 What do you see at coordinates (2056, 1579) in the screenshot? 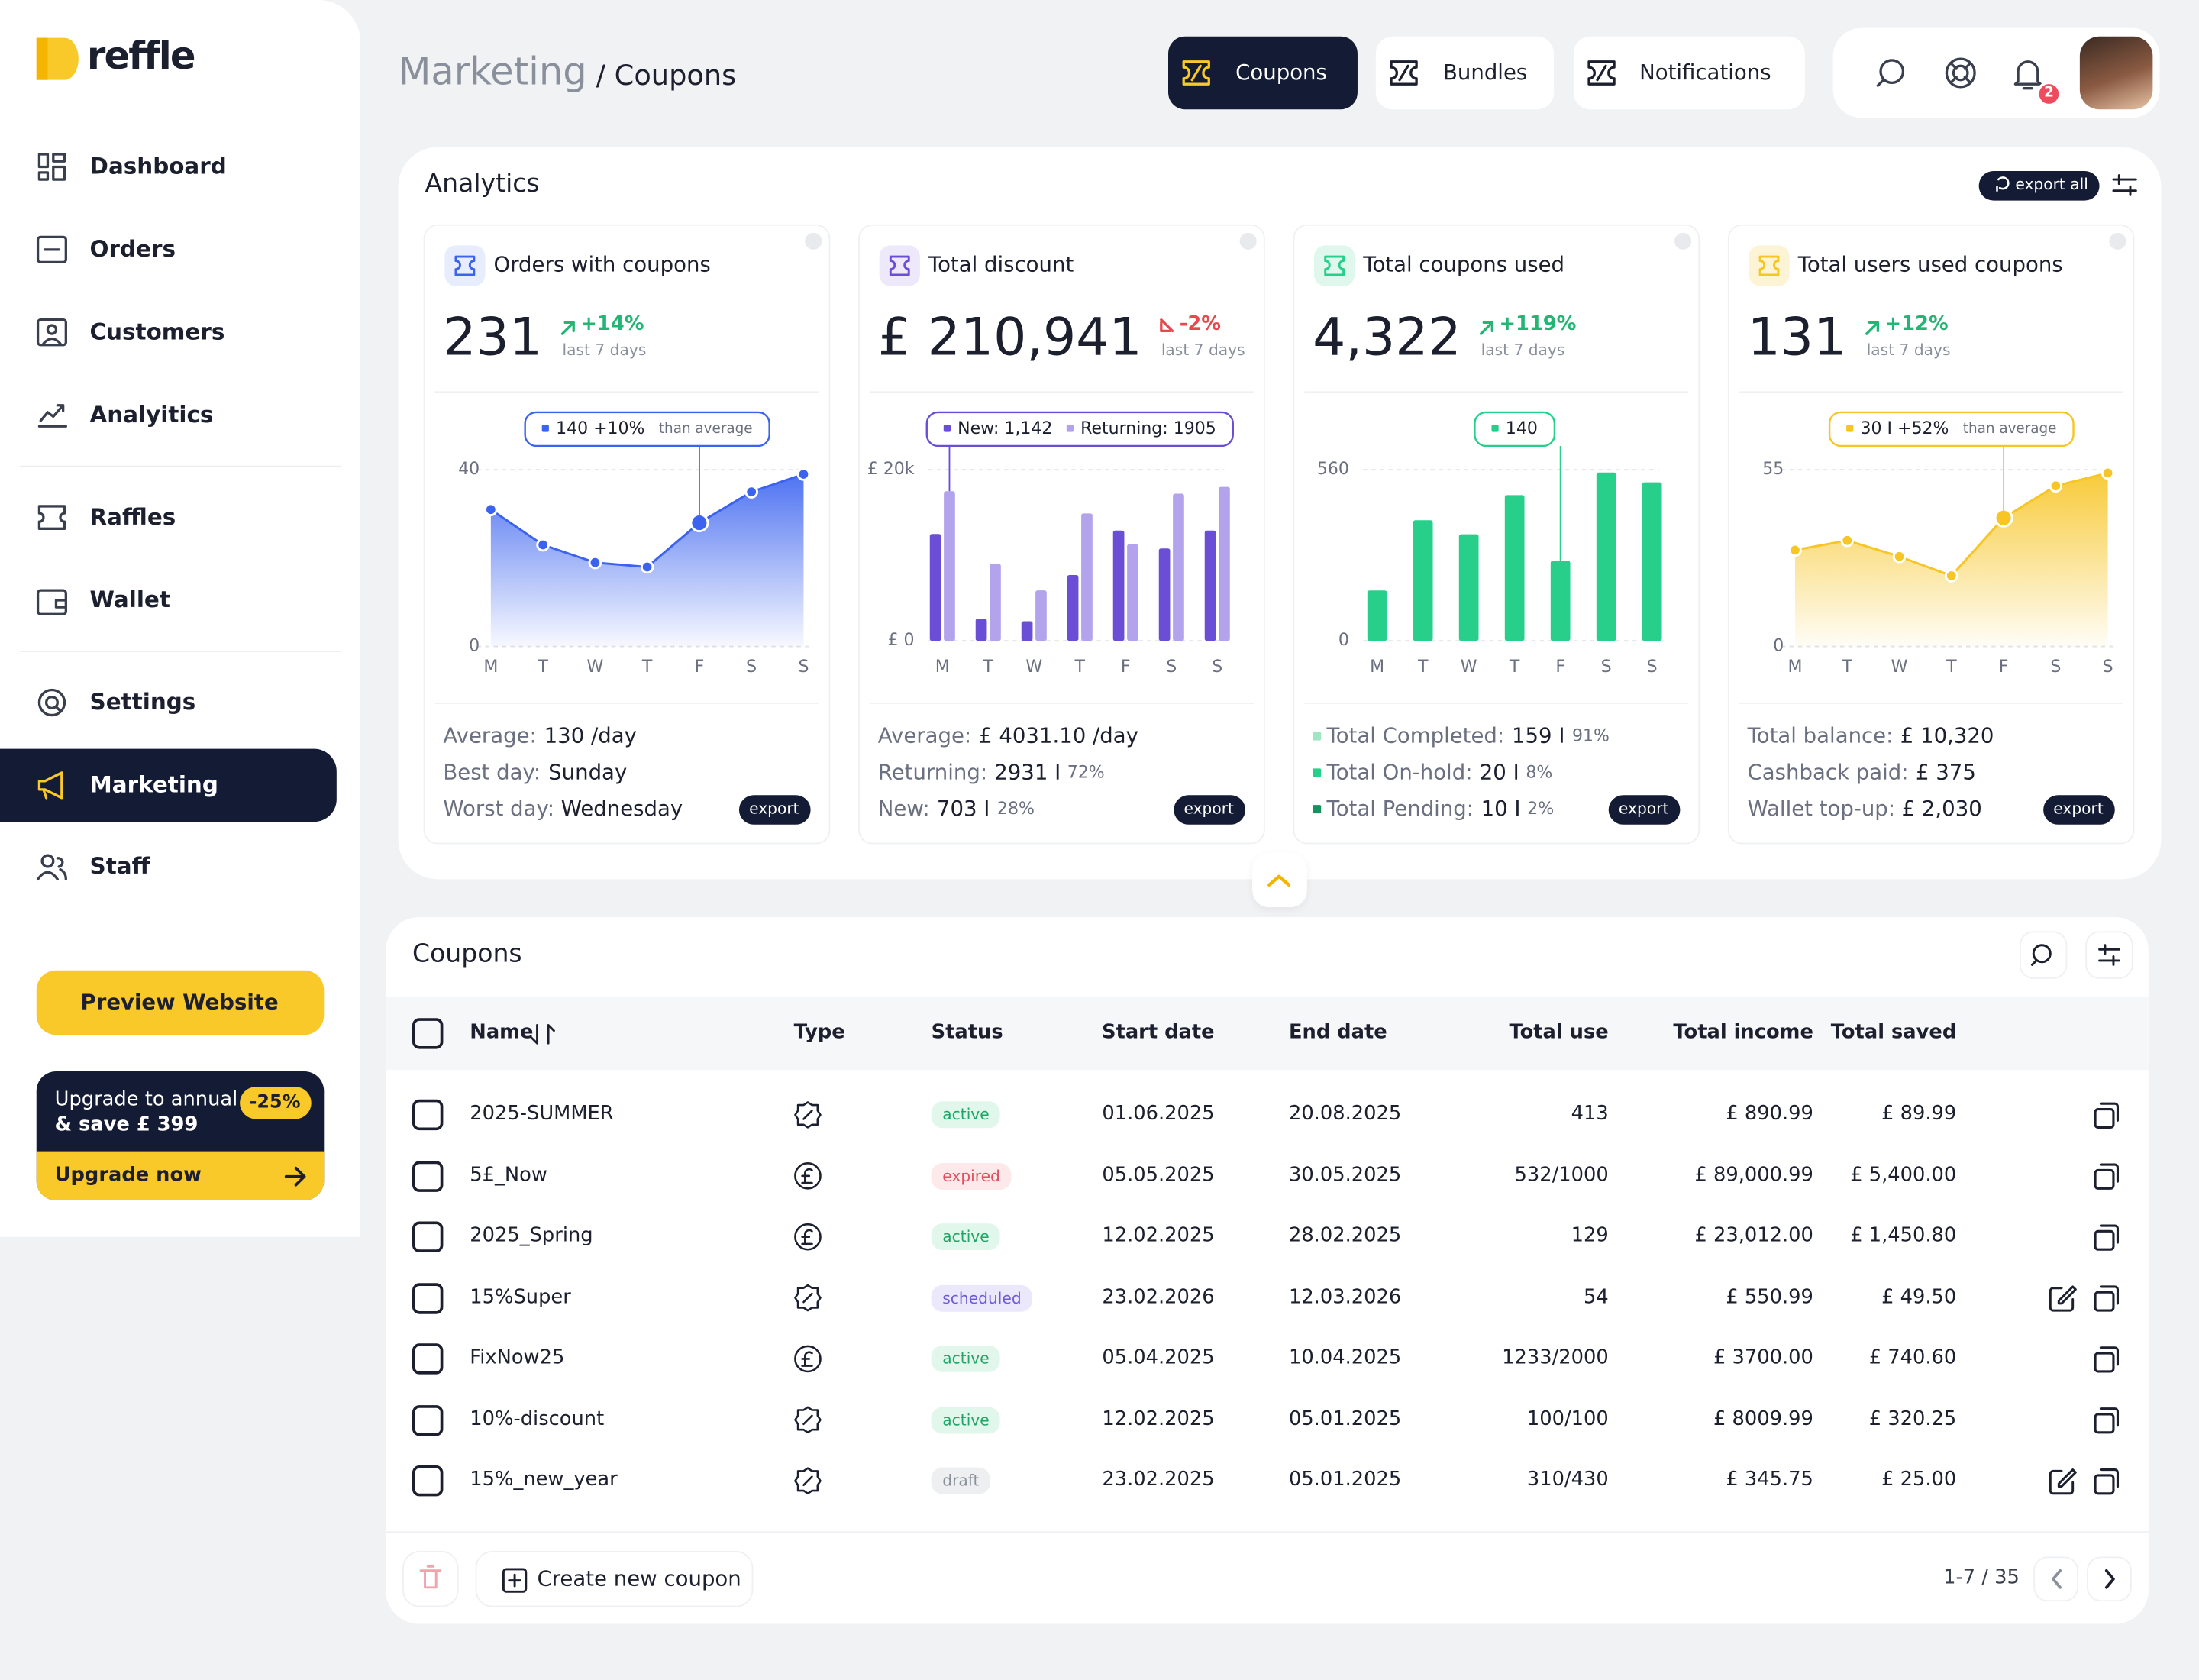
I see `prev-button` at bounding box center [2056, 1579].